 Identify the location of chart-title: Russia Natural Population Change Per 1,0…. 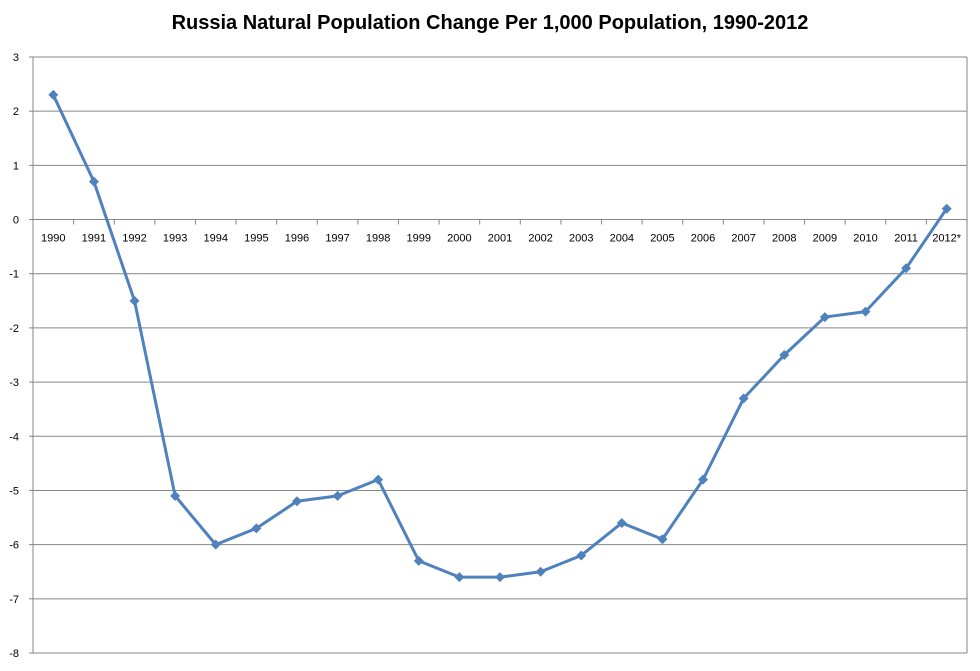
(490, 23).